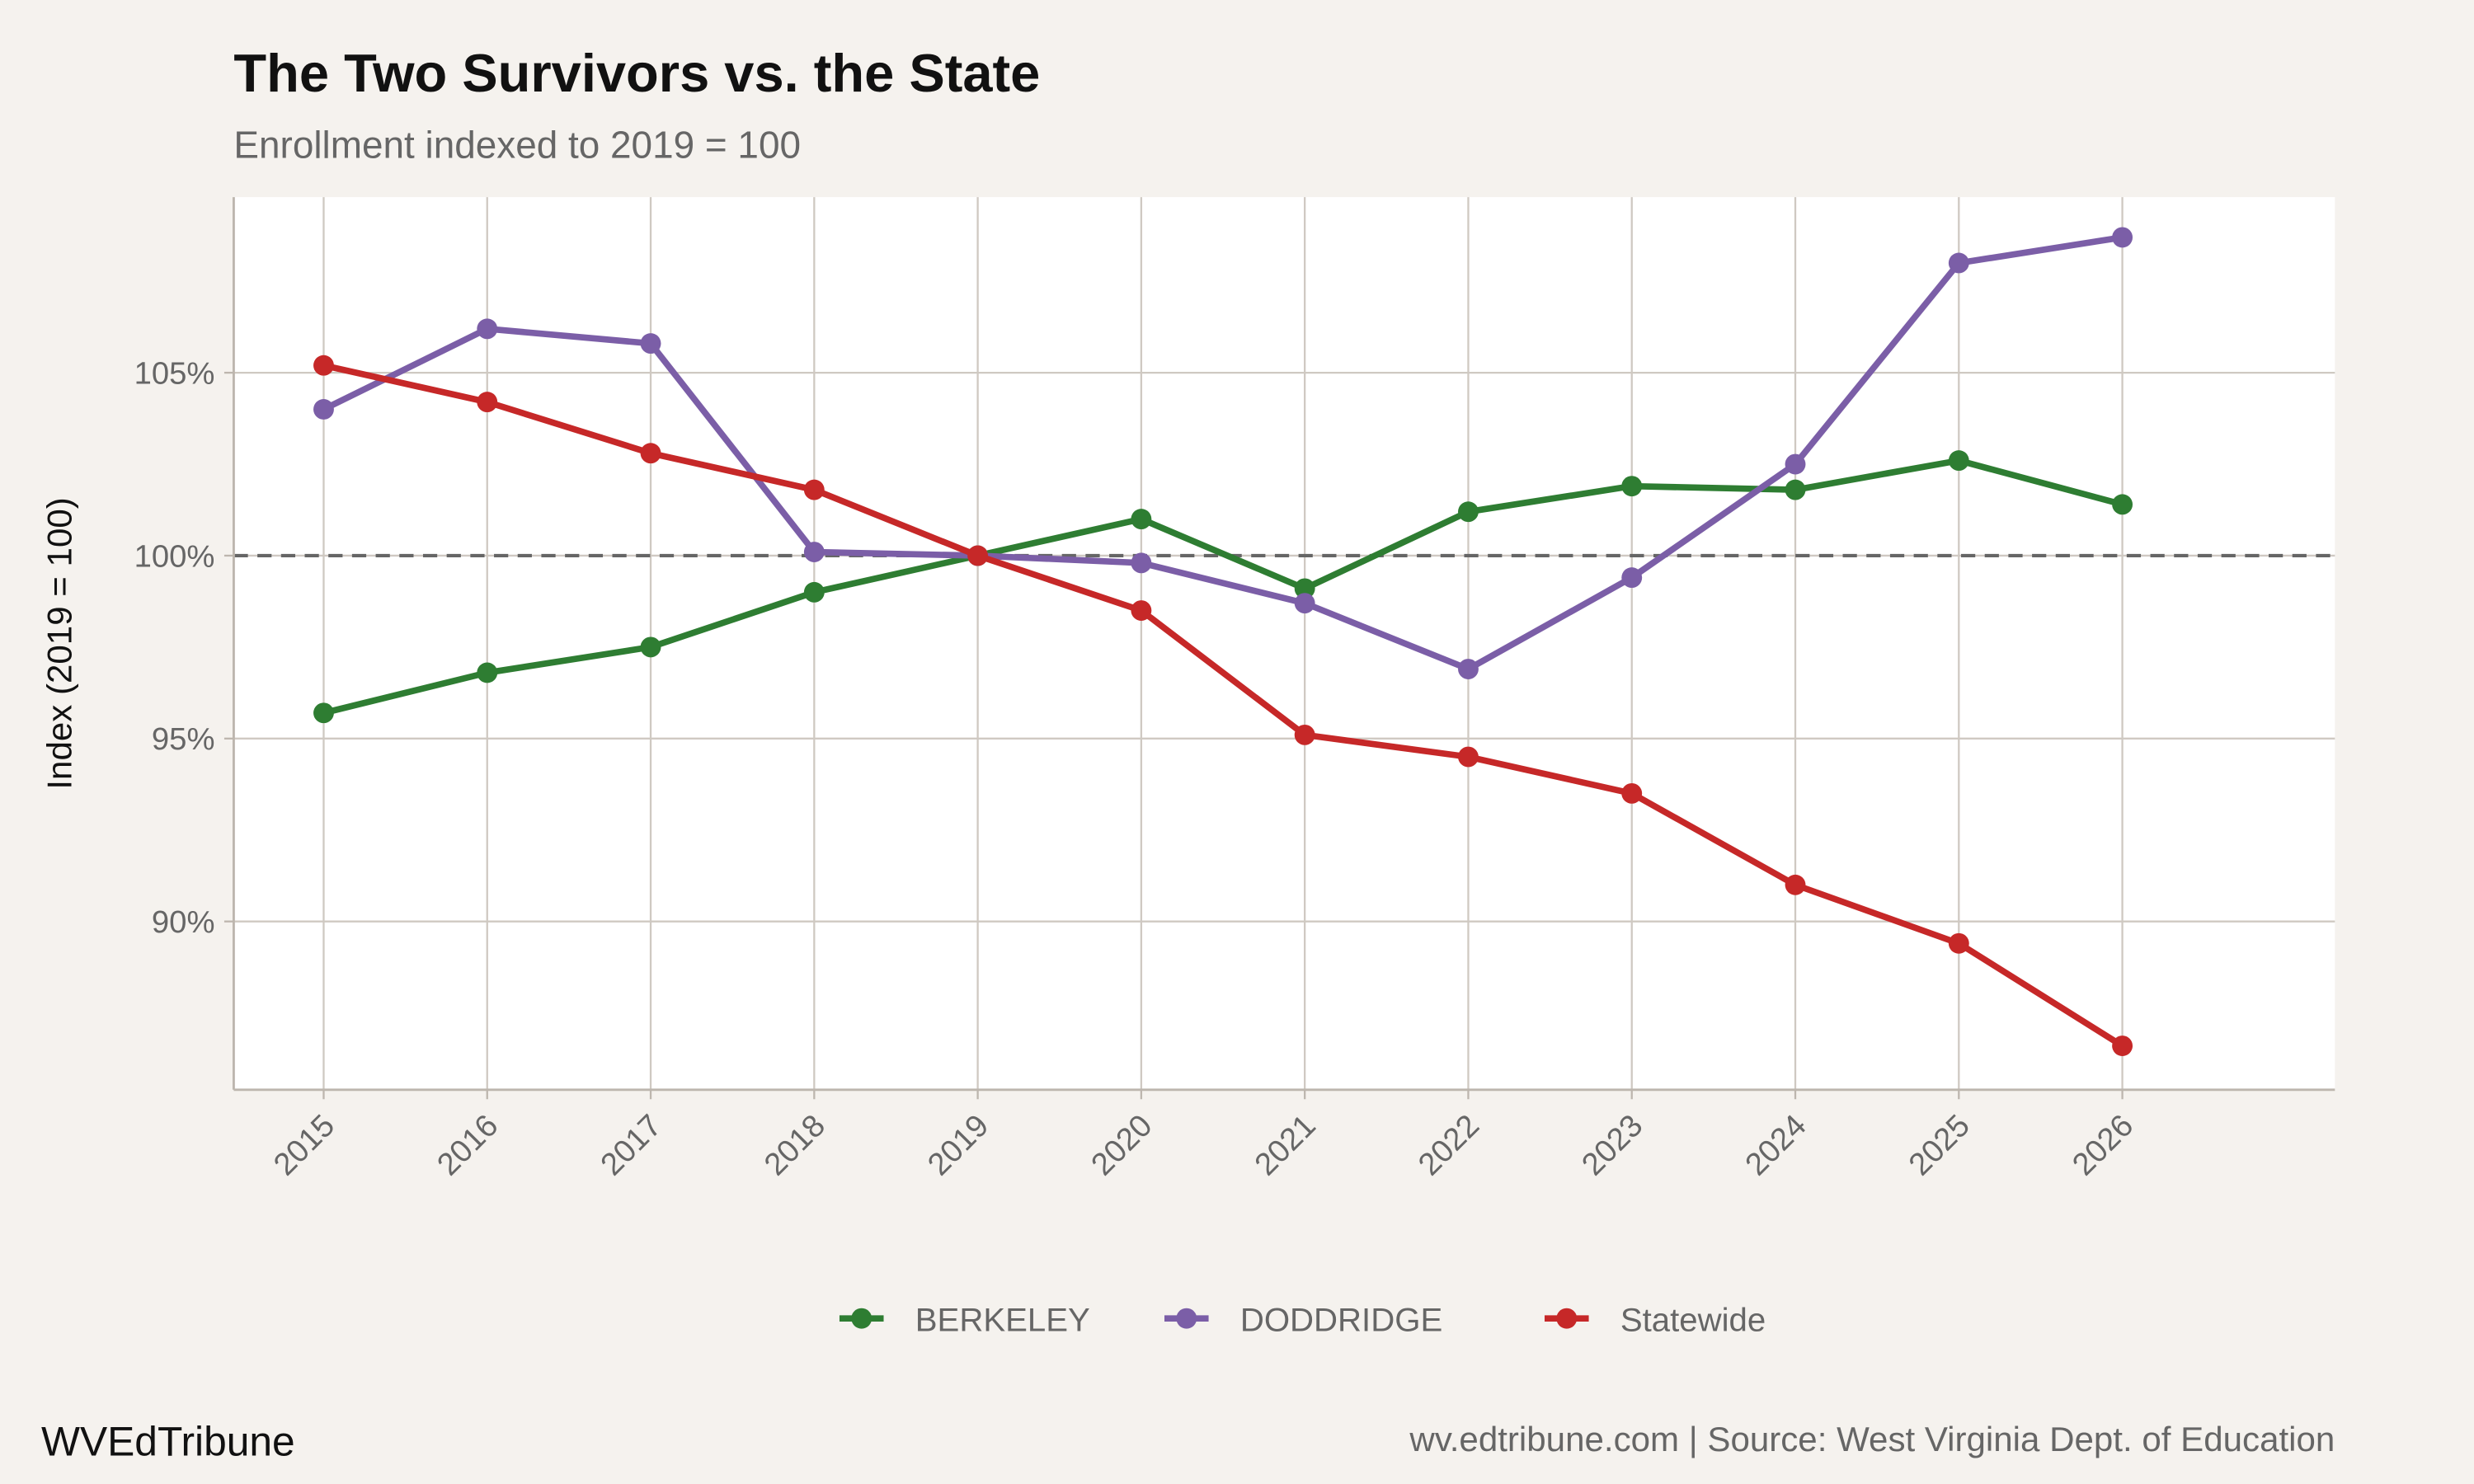  What do you see at coordinates (1223, 586) in the screenshot?
I see `series-line-berkeley` at bounding box center [1223, 586].